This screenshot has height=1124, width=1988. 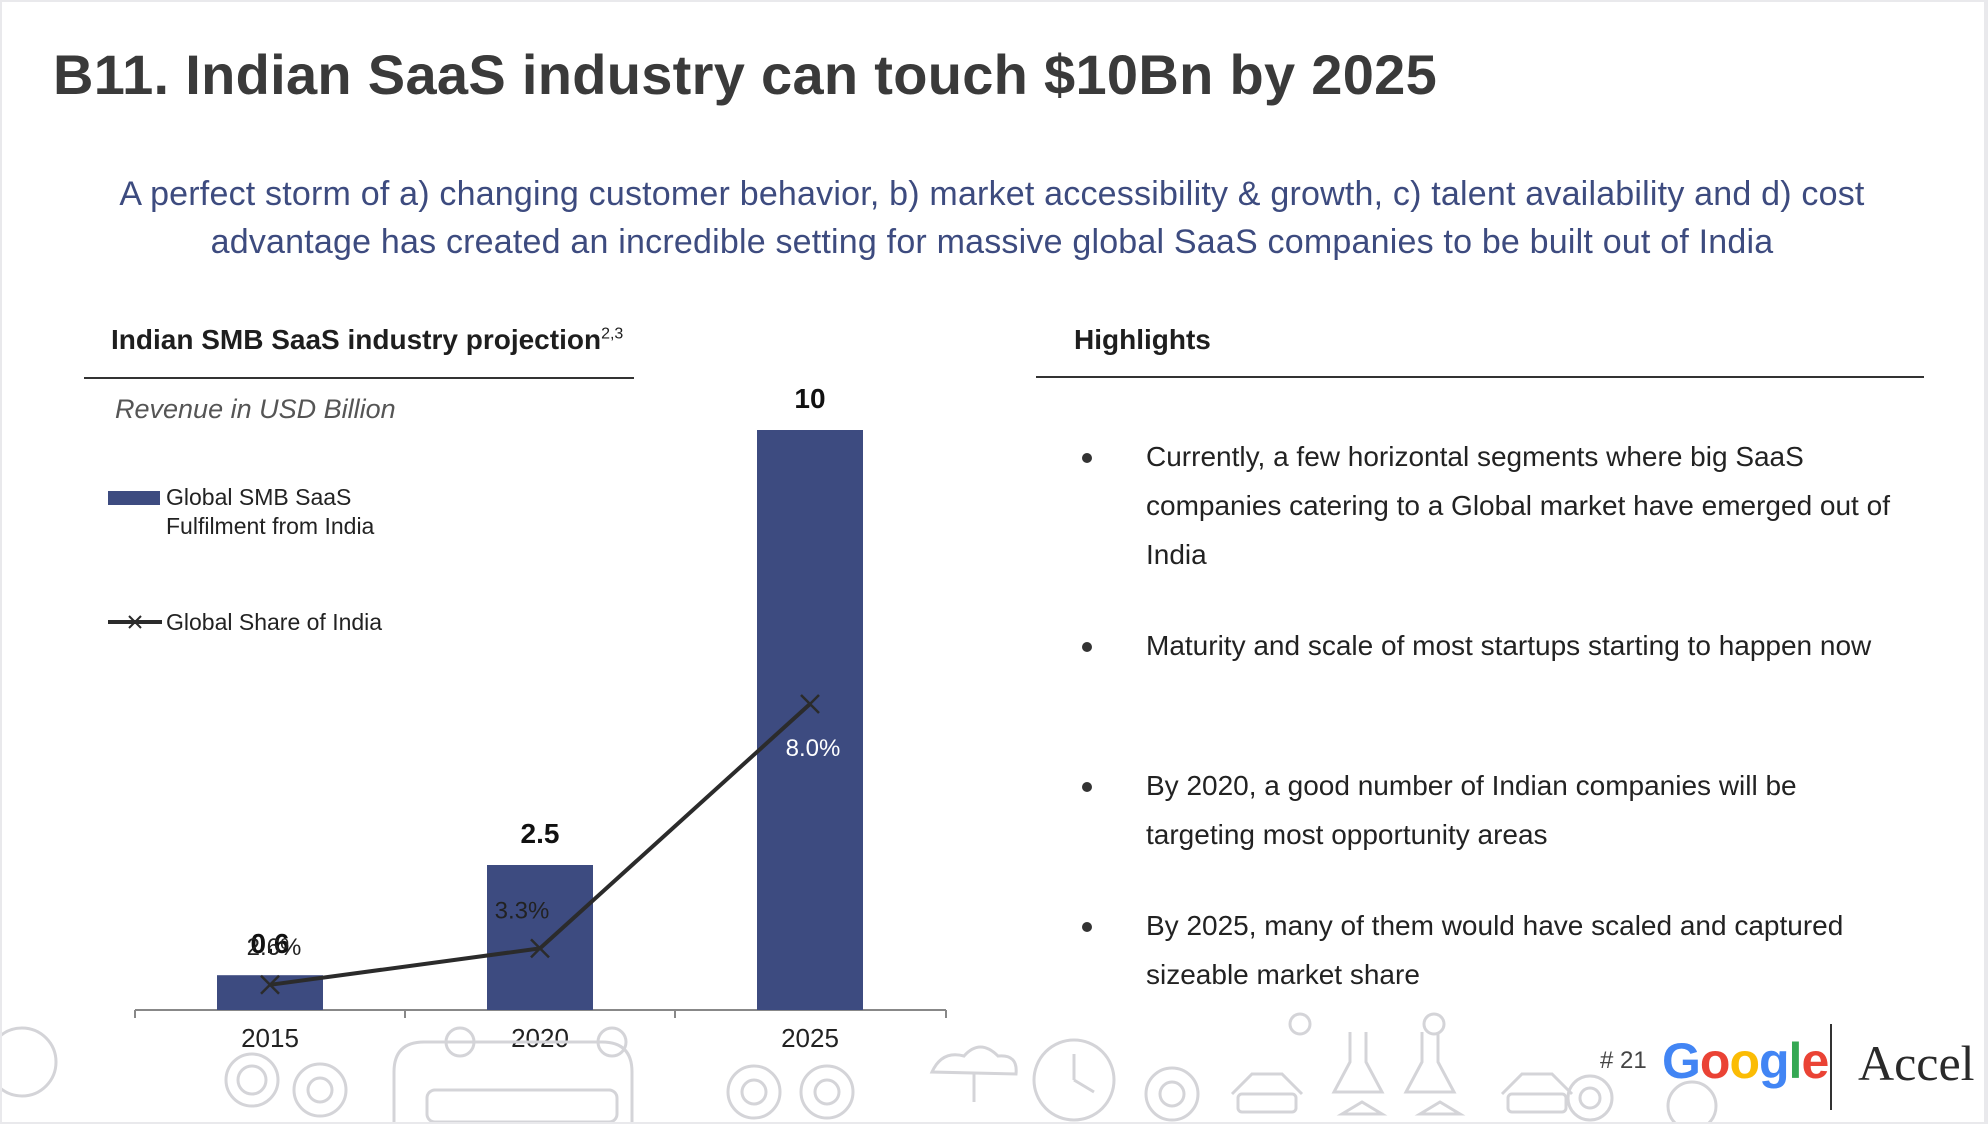 I want to click on google-logo: Google, so click(x=1745, y=1061).